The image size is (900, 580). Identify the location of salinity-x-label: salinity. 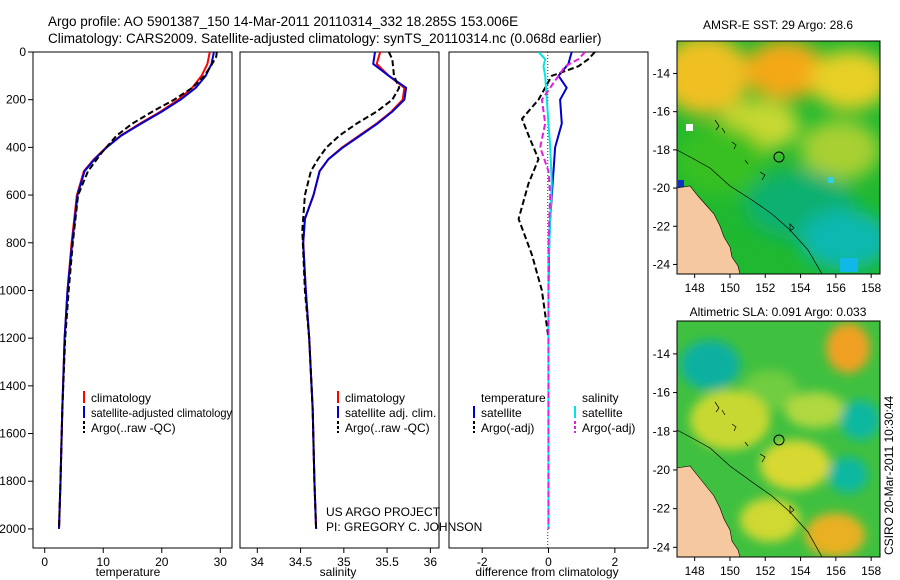
(338, 572).